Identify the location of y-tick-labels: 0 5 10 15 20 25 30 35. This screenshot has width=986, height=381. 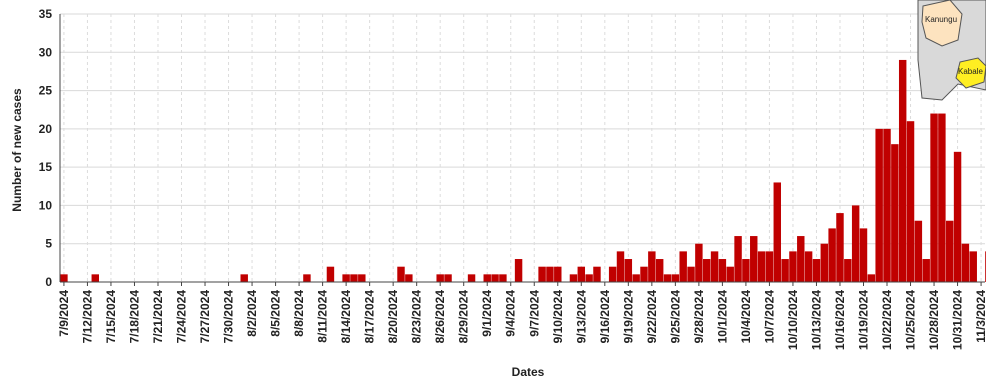
(46, 148).